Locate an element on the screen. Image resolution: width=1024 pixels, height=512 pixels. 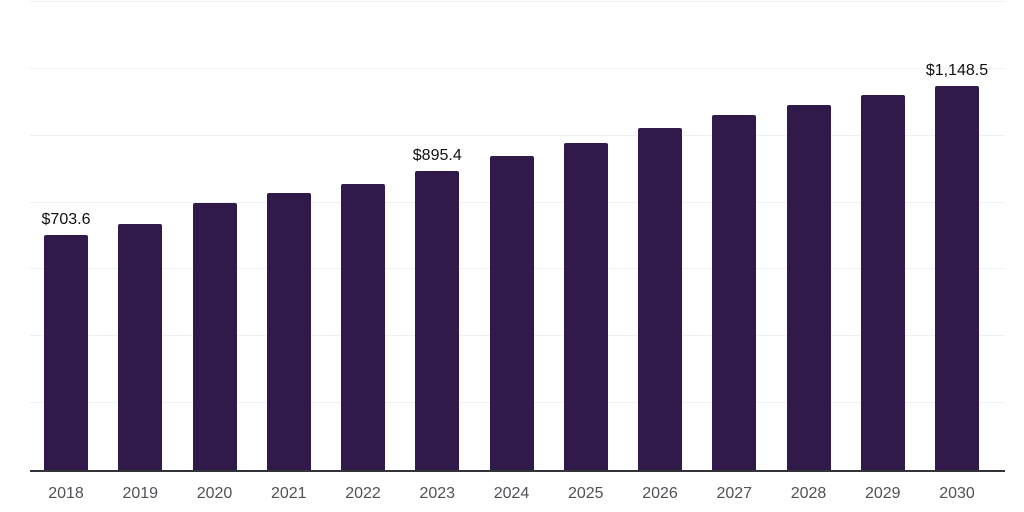
x-tick-label-2030: 2030 is located at coordinates (957, 493).